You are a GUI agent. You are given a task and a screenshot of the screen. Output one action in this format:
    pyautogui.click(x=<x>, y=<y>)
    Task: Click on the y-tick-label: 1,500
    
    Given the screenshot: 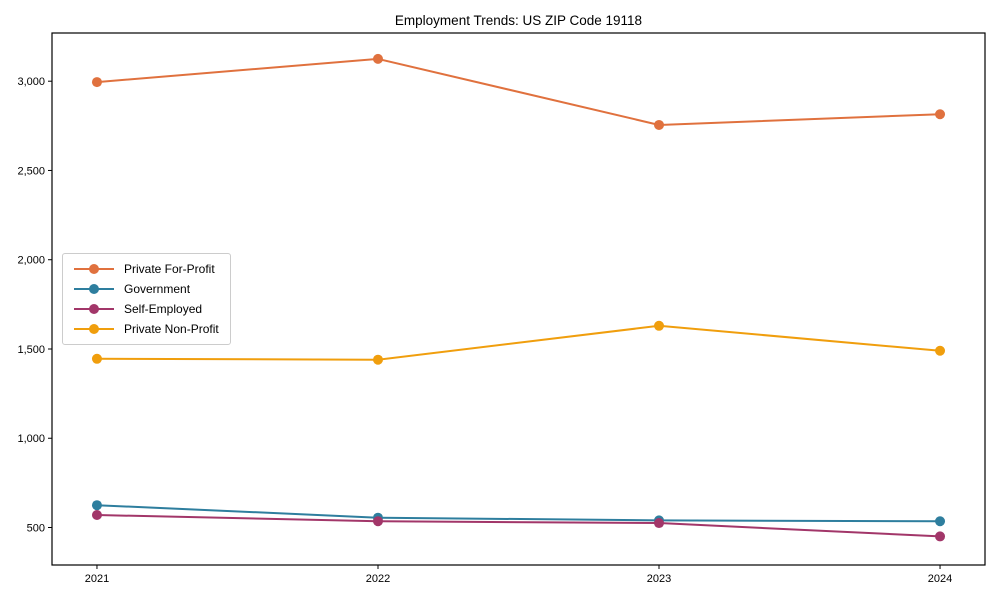 What is the action you would take?
    pyautogui.click(x=31, y=350)
    